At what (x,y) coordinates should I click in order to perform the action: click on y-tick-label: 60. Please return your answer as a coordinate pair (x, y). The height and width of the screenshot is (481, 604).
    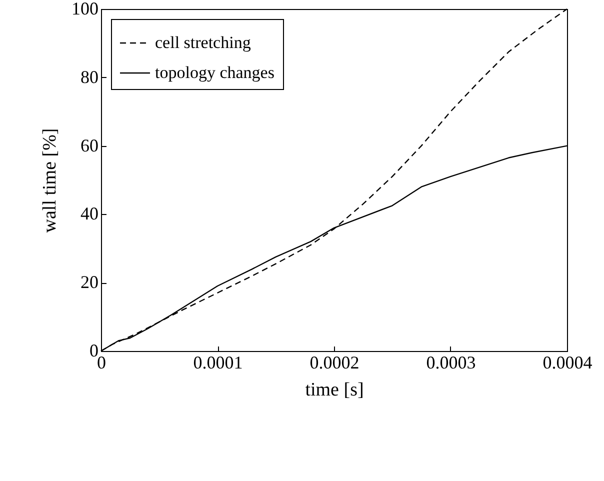
    Looking at the image, I should click on (89, 145).